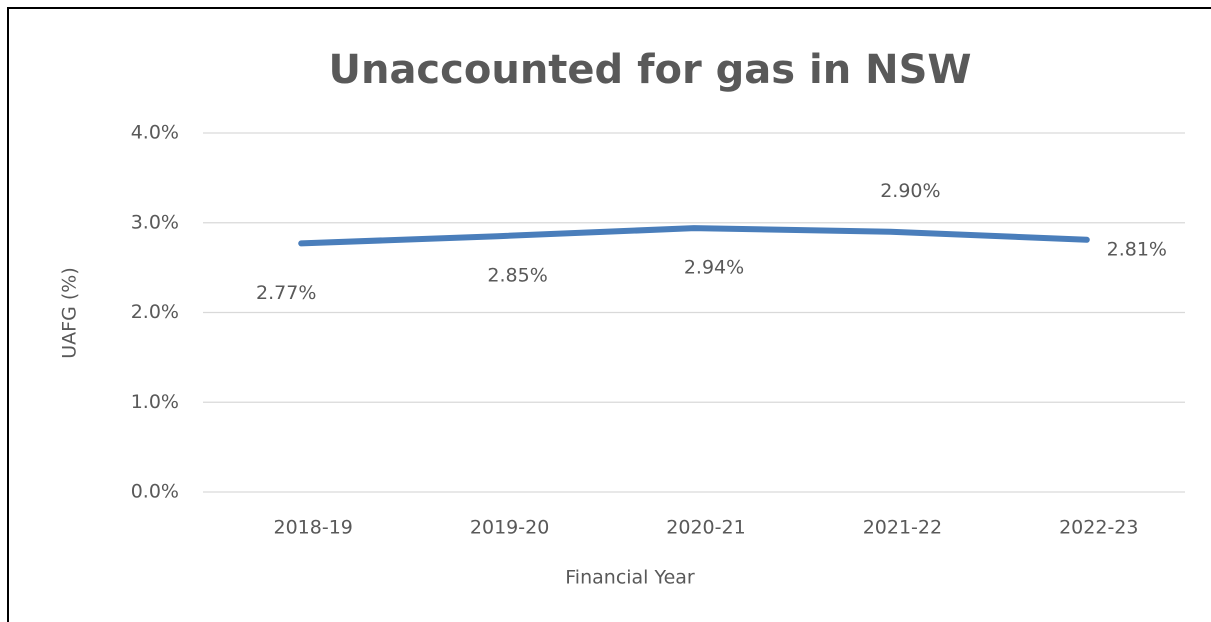 The width and height of the screenshot is (1211, 622). Describe the element at coordinates (509, 528) in the screenshot. I see `x-tick-label: 2019-20` at that location.